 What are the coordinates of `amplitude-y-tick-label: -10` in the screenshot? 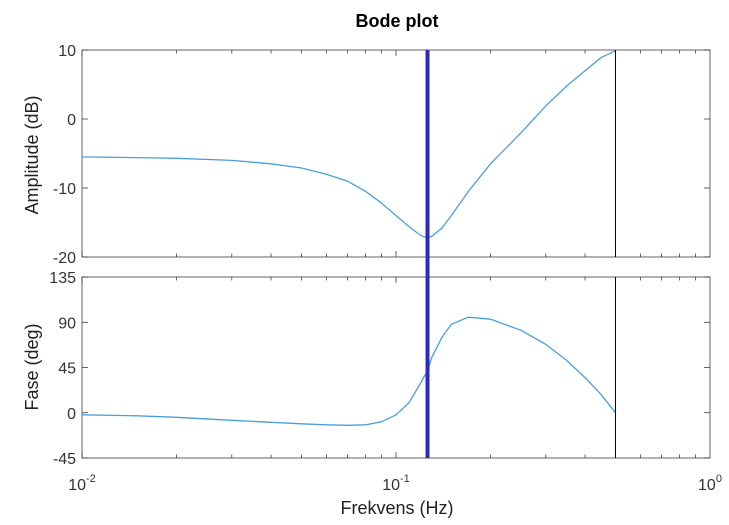 It's located at (64, 189).